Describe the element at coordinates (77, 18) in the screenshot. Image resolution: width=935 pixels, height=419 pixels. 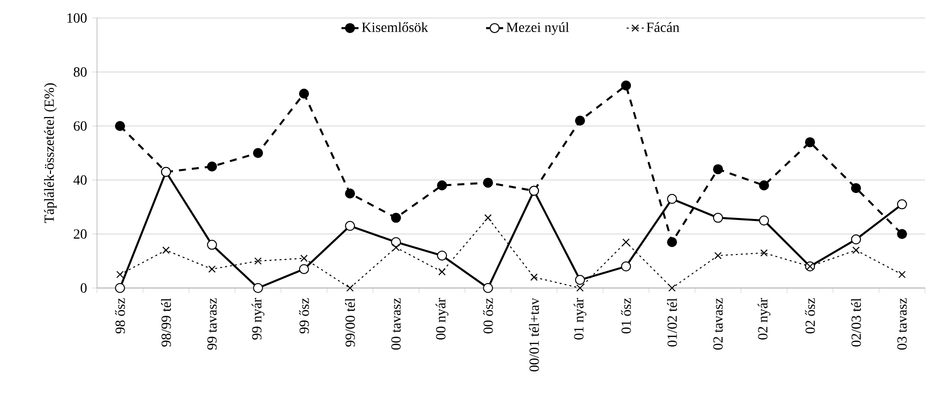
I see `y-tick-label: 100` at that location.